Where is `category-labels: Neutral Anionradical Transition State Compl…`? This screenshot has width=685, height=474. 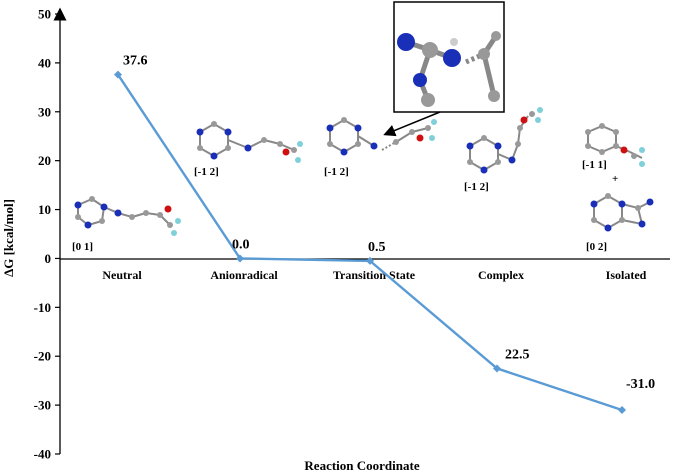 category-labels: Neutral Anionradical Transition State Compl… is located at coordinates (374, 275).